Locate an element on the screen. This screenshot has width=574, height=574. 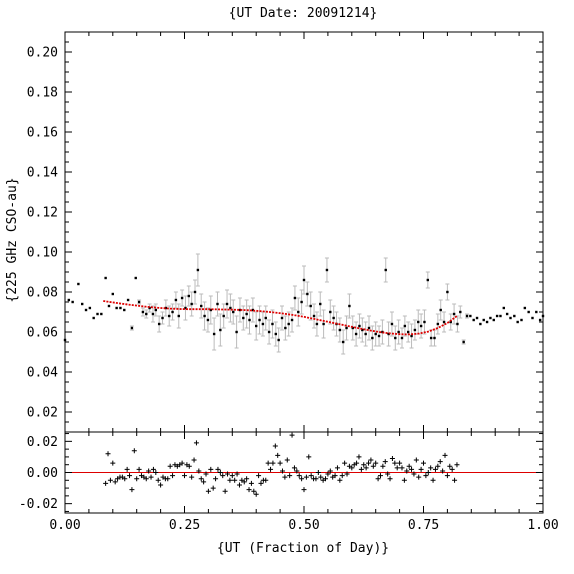
x-tick-label: 0.75 is located at coordinates (423, 525).